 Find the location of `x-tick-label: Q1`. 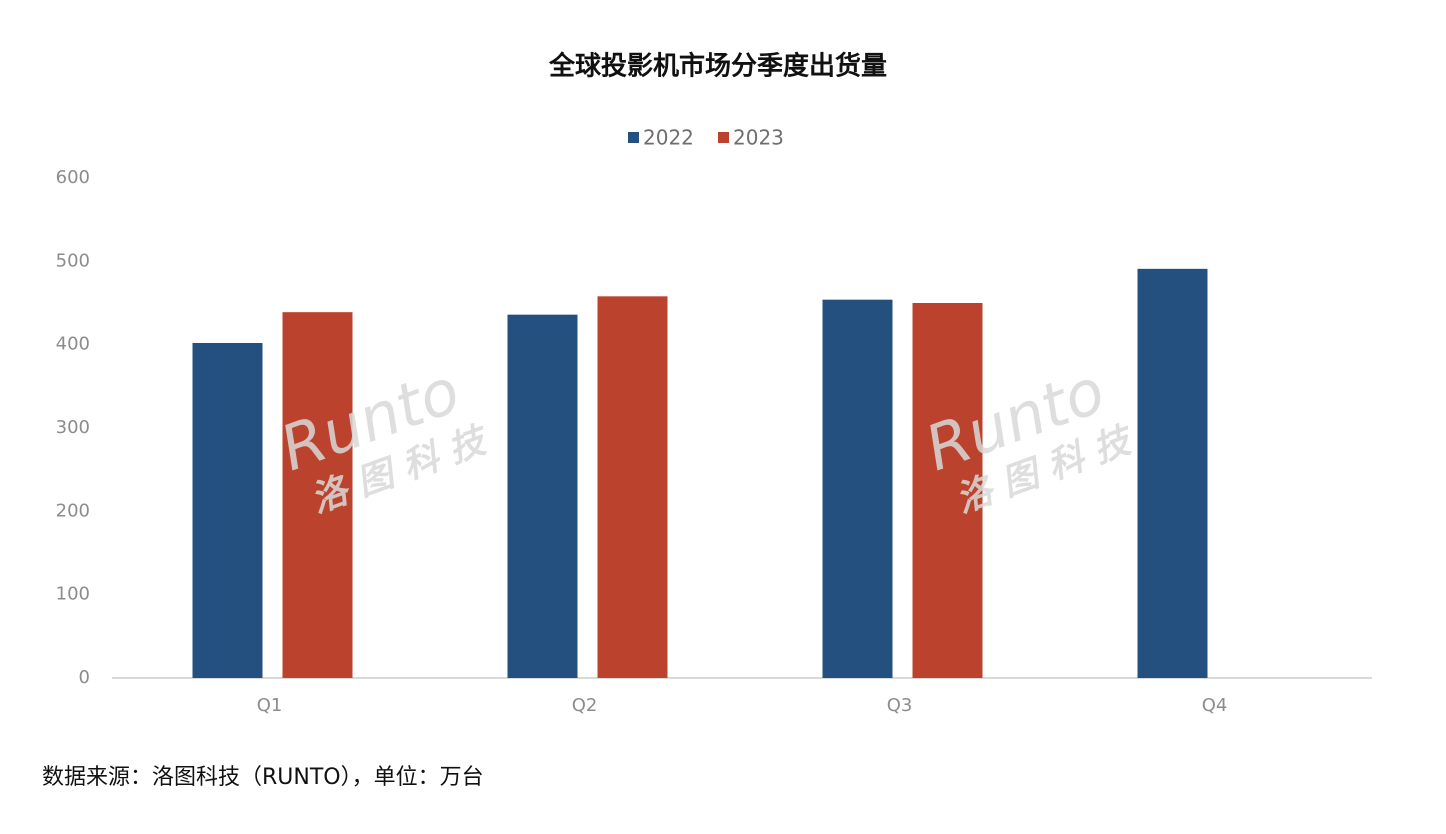

x-tick-label: Q1 is located at coordinates (270, 705).